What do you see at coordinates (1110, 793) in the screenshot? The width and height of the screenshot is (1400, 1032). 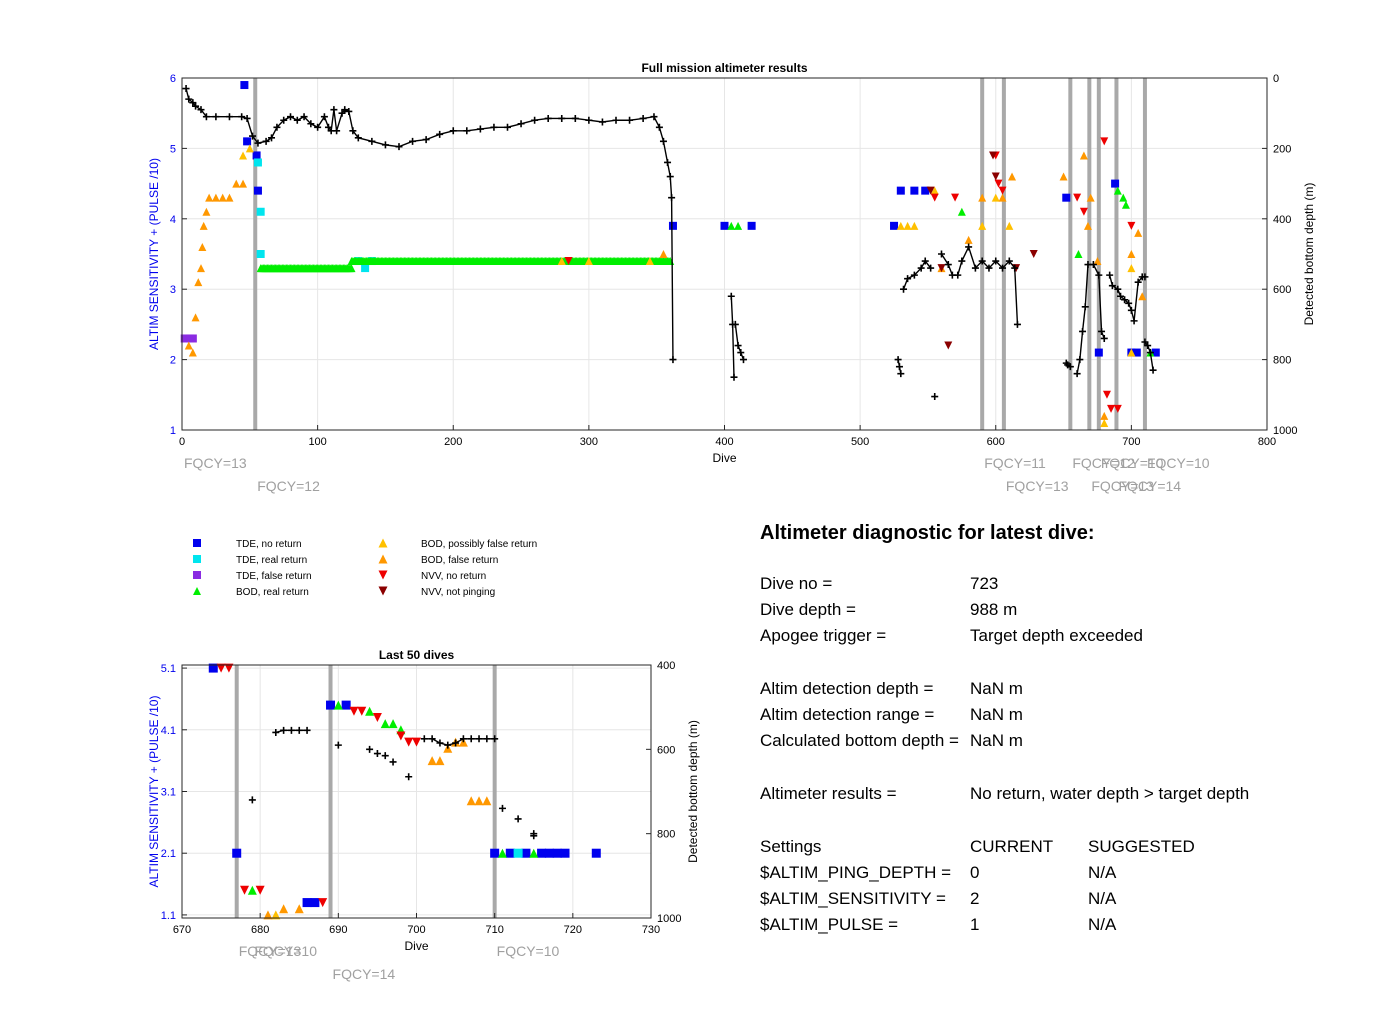 I see `altimeter-results-value: No return, water depth > target depth` at bounding box center [1110, 793].